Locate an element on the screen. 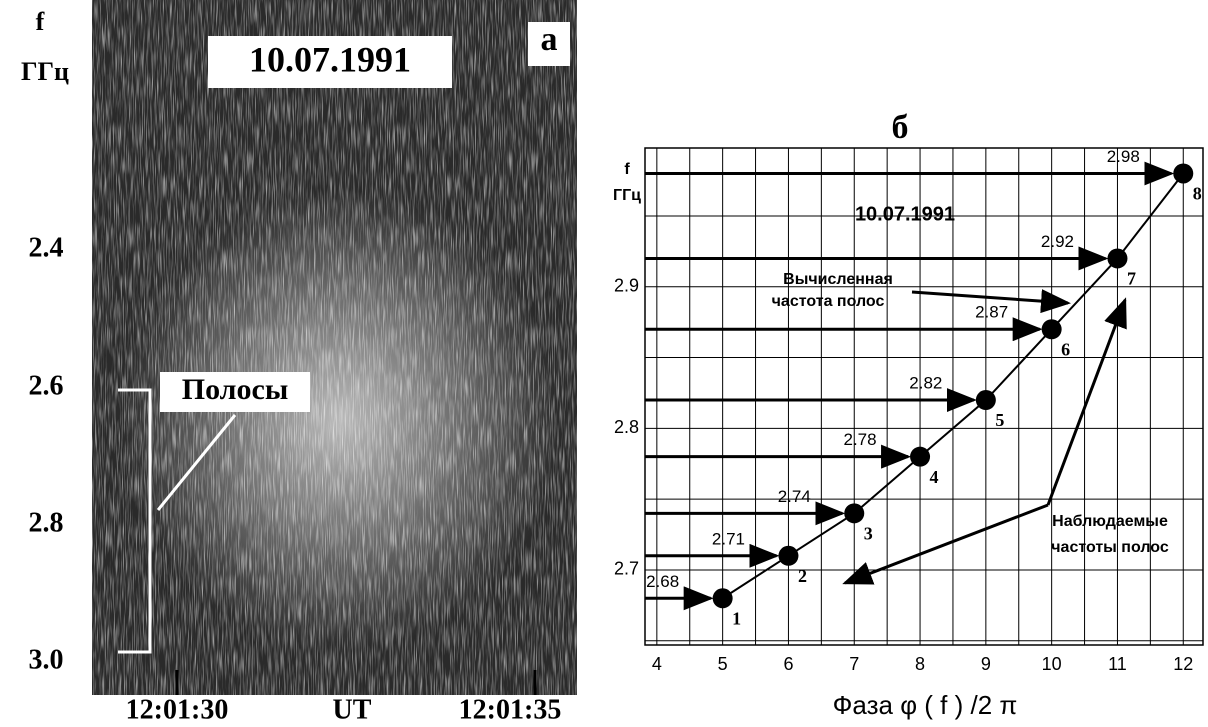  x-tick-label: 9 is located at coordinates (986, 664).